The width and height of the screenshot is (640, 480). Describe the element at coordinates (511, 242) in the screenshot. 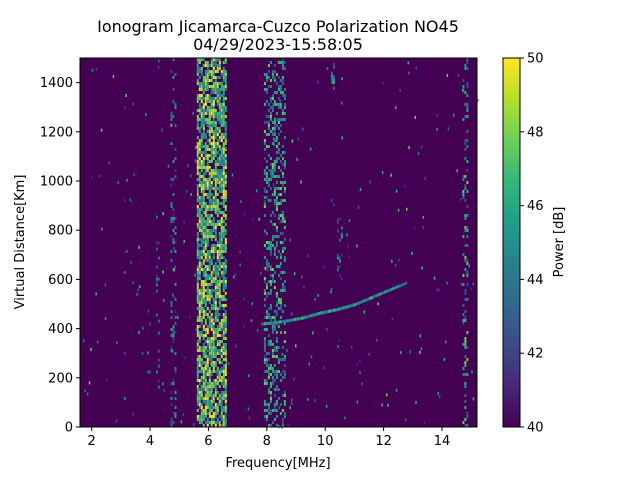

I see `colorbar` at that location.